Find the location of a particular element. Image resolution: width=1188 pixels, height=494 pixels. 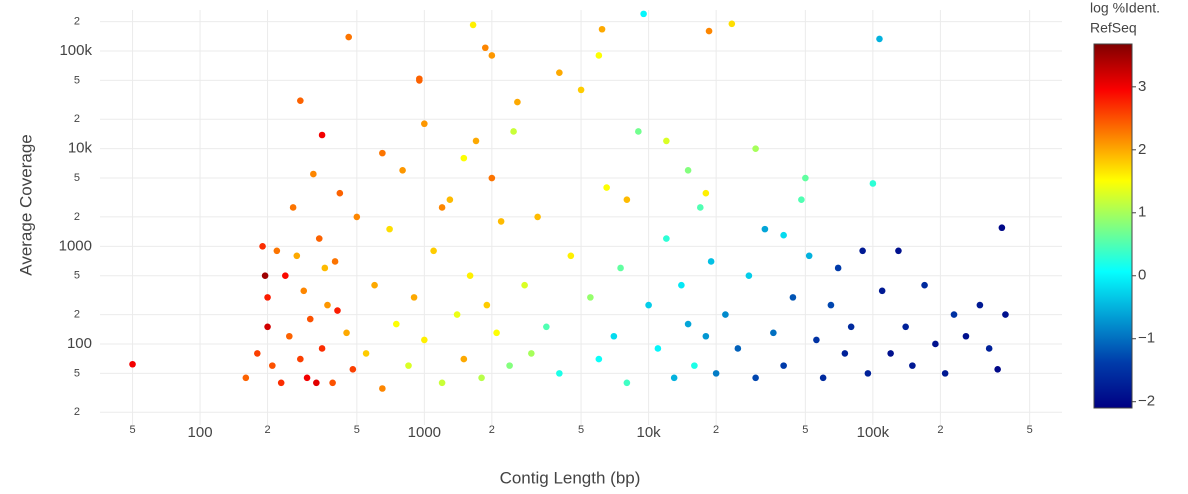

x-tick-label: 100k is located at coordinates (873, 432).